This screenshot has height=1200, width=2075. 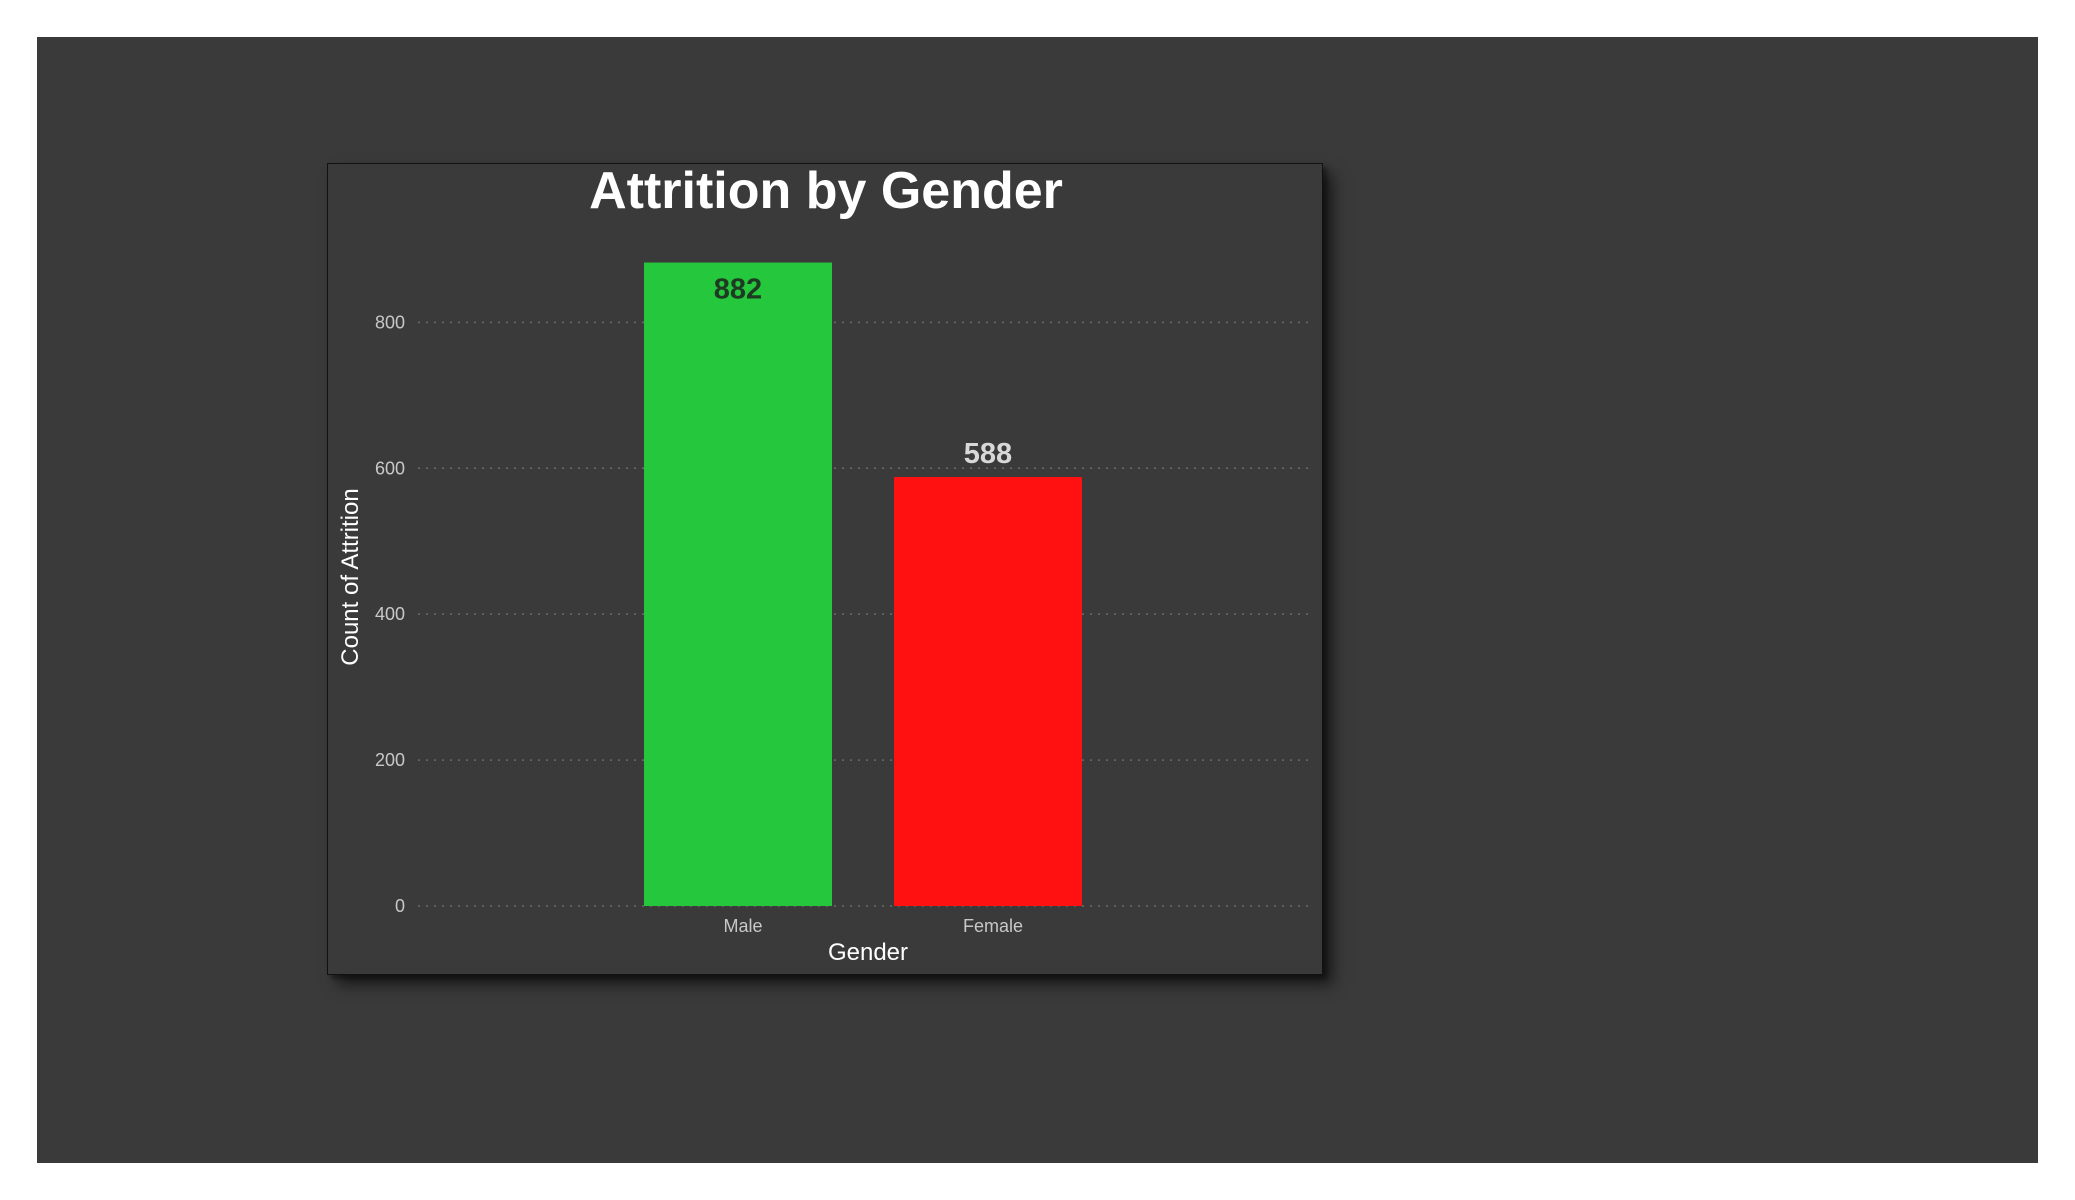 I want to click on chart-title: Attrition by Gender, so click(x=826, y=192).